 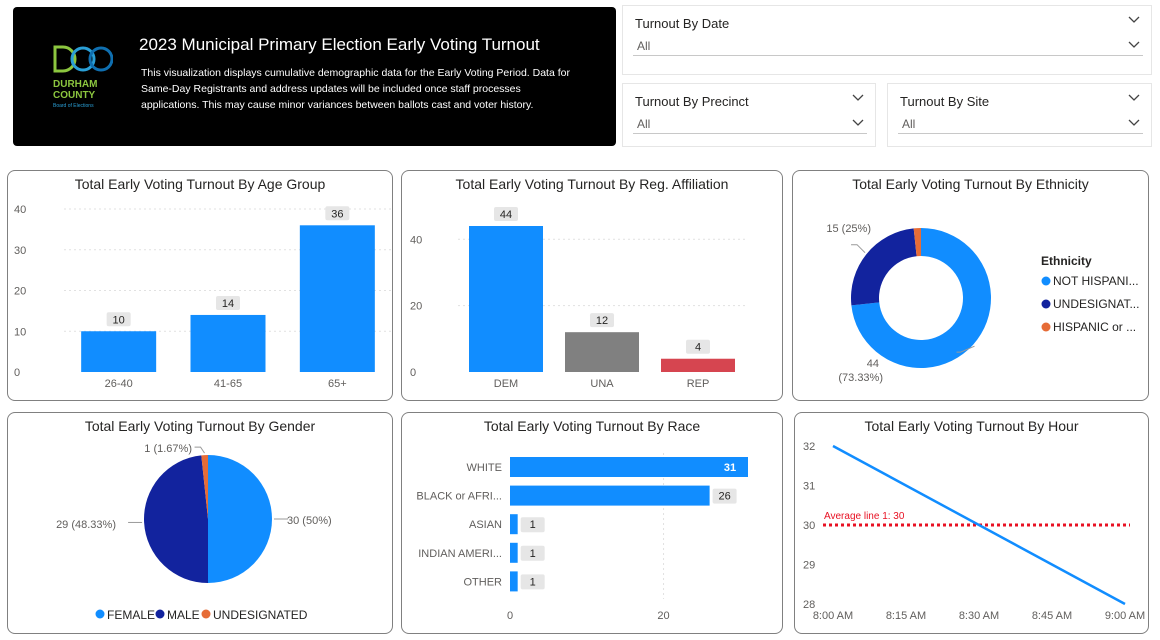 I want to click on logo-line2: COUNTY, so click(x=74, y=95).